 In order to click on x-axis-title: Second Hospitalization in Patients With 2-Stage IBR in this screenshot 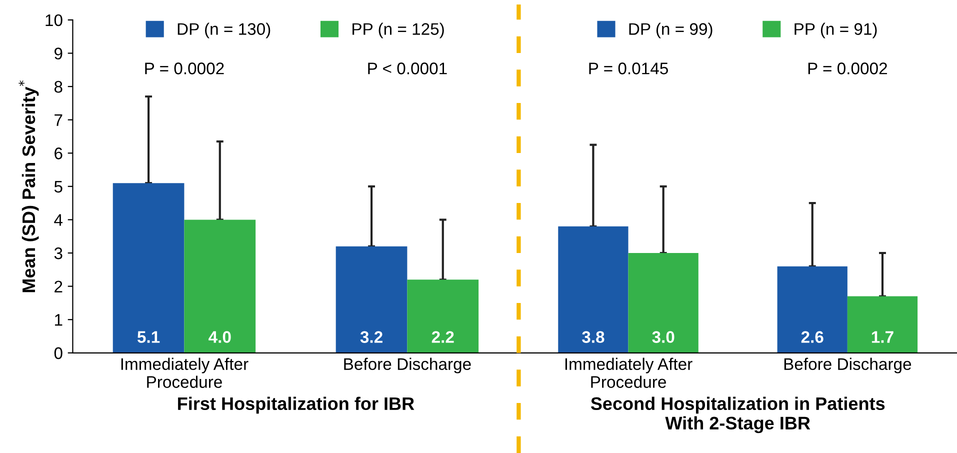, I will do `click(737, 415)`.